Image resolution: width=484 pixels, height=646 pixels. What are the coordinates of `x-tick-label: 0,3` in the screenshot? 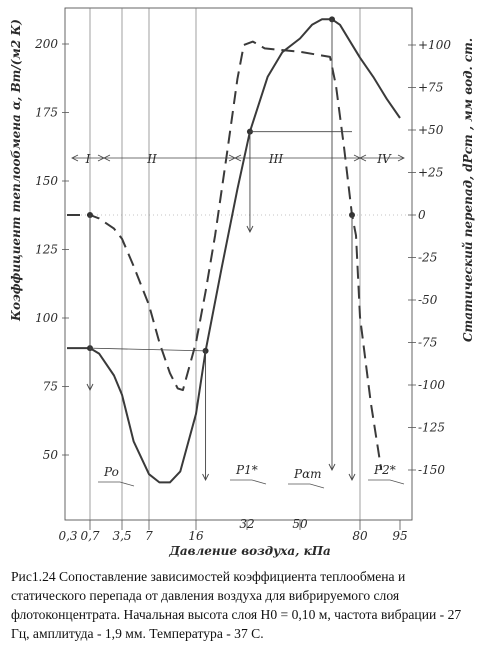 It's located at (67, 536).